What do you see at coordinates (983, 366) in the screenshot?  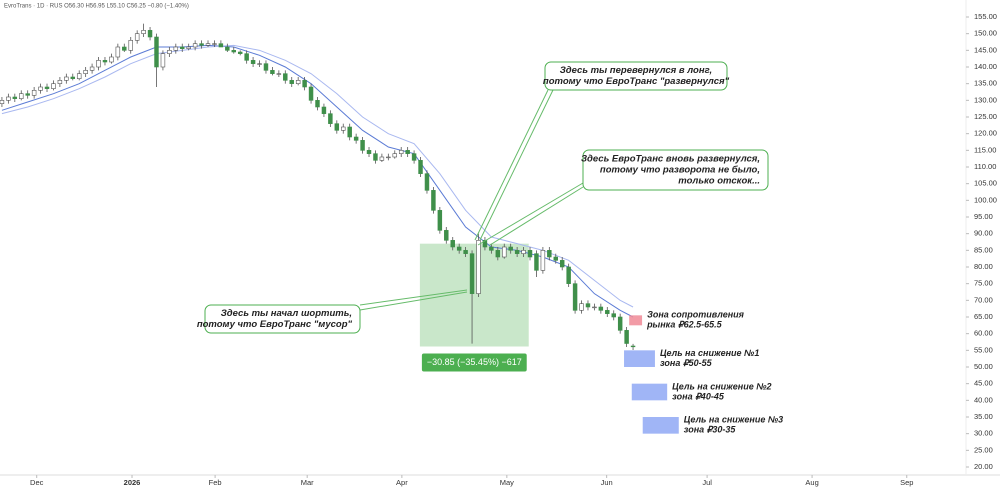 I see `y-tick-label: 50.00` at bounding box center [983, 366].